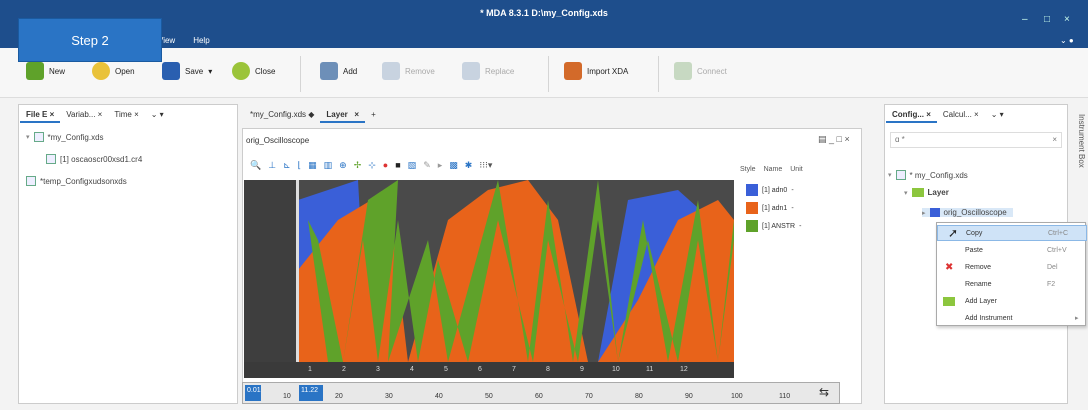 Image resolution: width=1088 pixels, height=410 pixels. What do you see at coordinates (372, 165) in the screenshot?
I see `fit-icon: ⊹` at bounding box center [372, 165].